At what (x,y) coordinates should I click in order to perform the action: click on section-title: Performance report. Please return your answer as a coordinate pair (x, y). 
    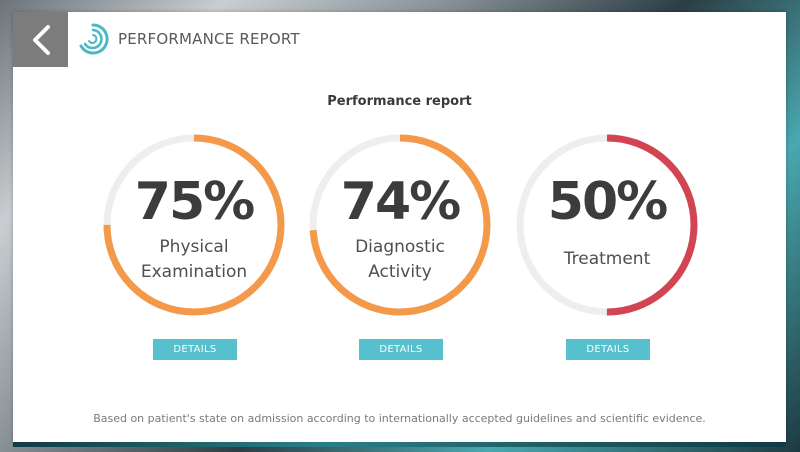
    Looking at the image, I should click on (399, 101).